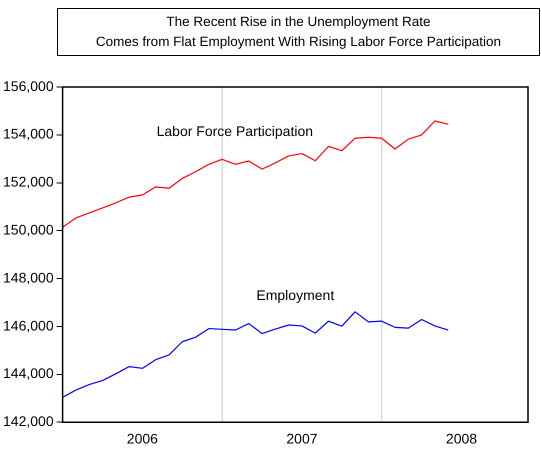 The image size is (542, 451). I want to click on series-label: Labor Force Participation, so click(235, 131).